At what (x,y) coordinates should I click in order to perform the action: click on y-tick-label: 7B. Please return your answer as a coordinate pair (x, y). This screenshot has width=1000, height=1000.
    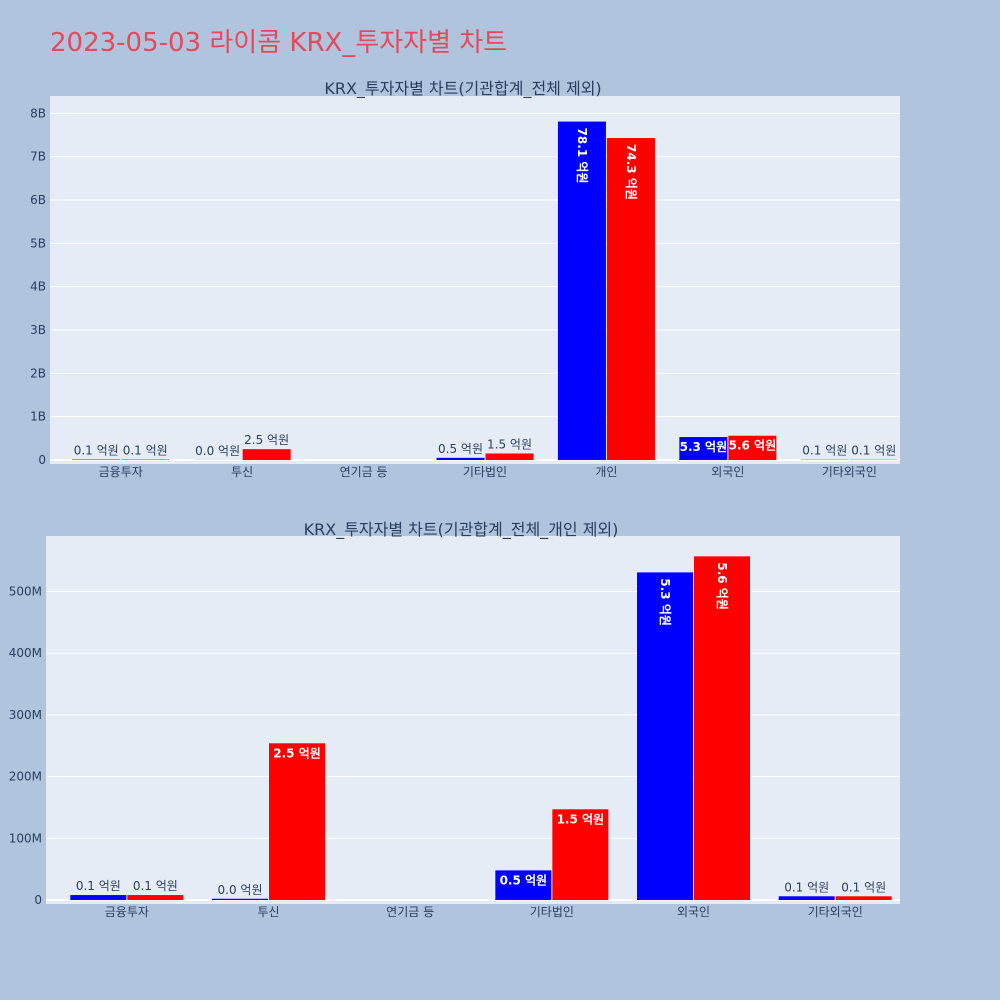
    Looking at the image, I should click on (38, 157).